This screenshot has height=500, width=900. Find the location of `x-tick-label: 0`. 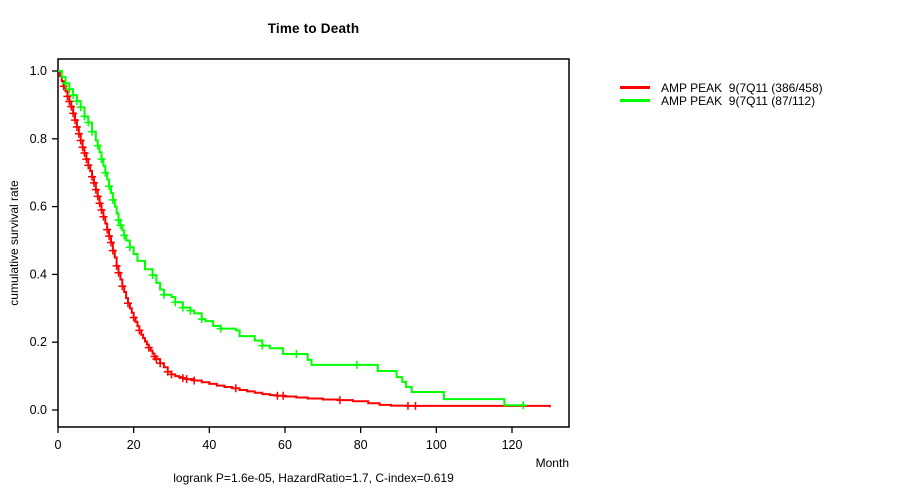

x-tick-label: 0 is located at coordinates (58, 445).